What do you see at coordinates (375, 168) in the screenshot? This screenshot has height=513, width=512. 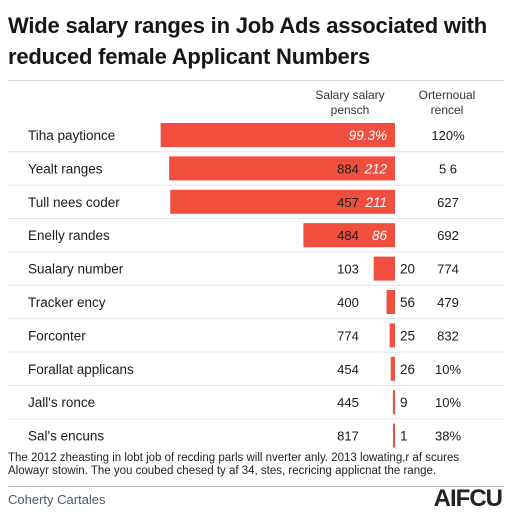 I see `bar-value-label: 212` at bounding box center [375, 168].